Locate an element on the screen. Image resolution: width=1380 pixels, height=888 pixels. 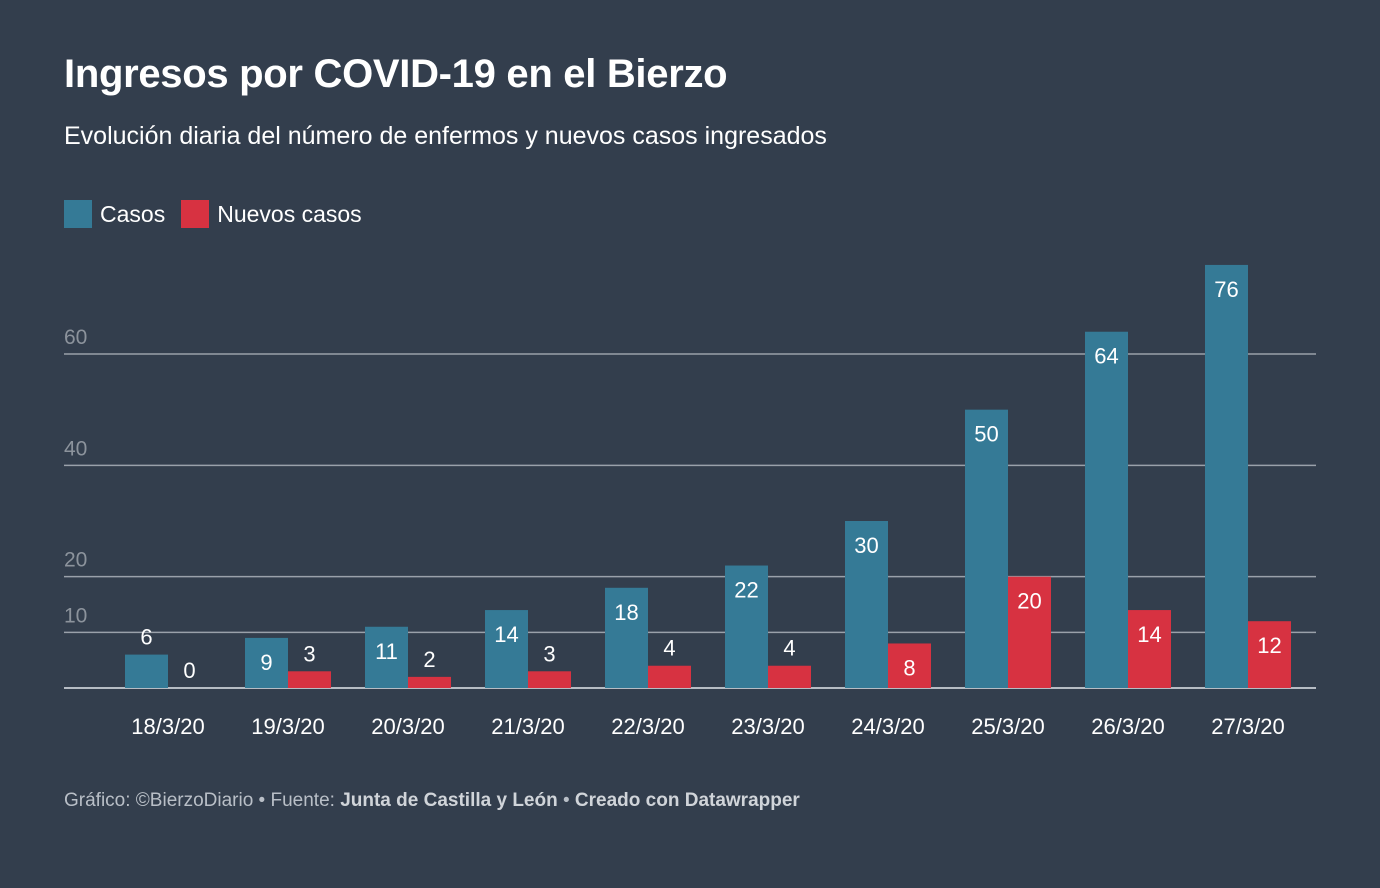
data-label-casos-21/3/20: 14 is located at coordinates (506, 634).